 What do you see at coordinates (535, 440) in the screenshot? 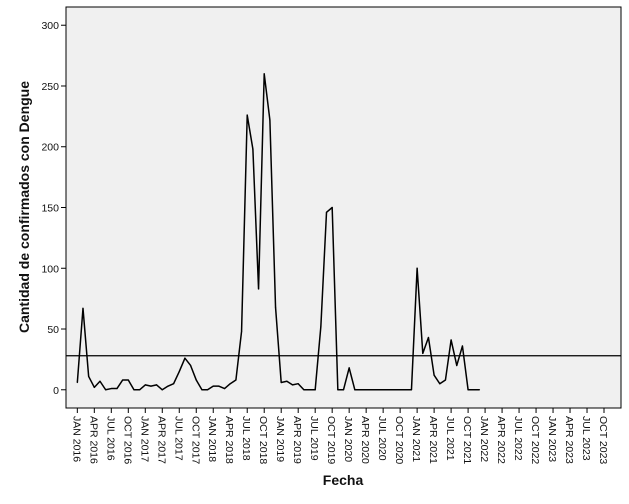
I see `x-tick-label: OCT 2022` at bounding box center [535, 440].